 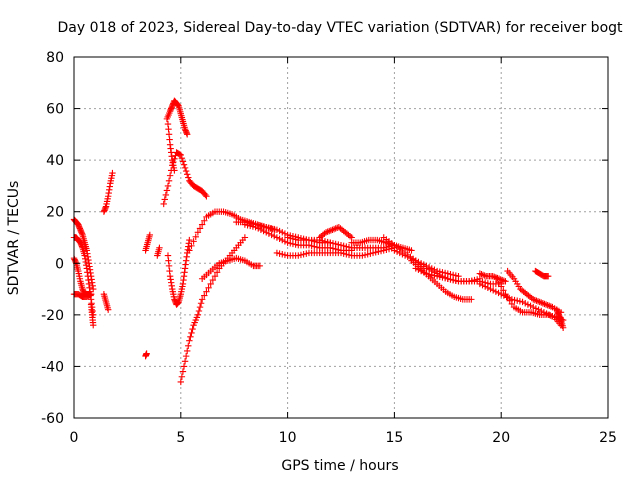 I want to click on series-arc-u, so click(x=341, y=243).